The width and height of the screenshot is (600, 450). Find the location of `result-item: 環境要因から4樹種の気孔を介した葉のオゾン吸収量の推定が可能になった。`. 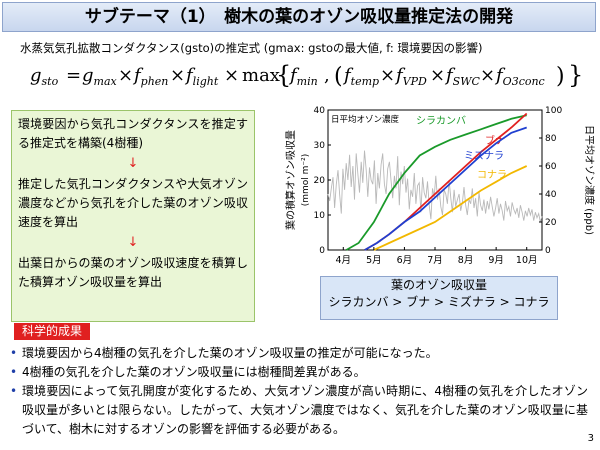

result-item: 環境要因から4樹種の気孔を介した葉のオゾン吸収量の推定が可能になった。 is located at coordinates (299, 353).